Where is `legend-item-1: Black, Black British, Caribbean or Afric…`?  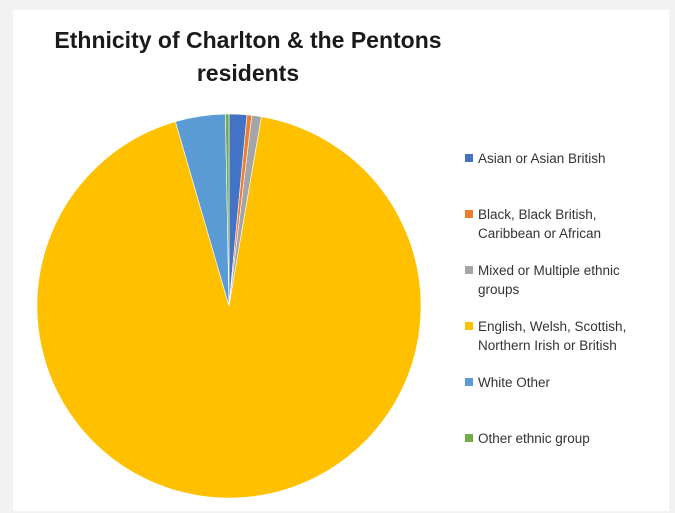
legend-item-1: Black, Black British, Caribbean or Afric… is located at coordinates (533, 224).